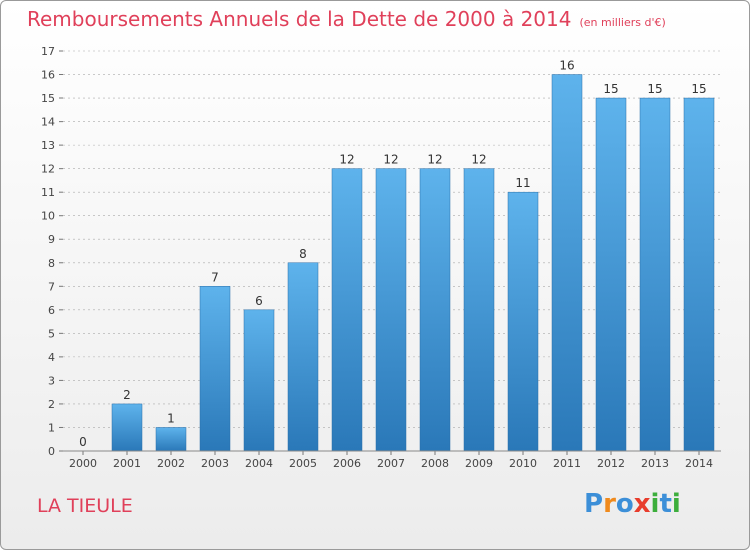 Image resolution: width=750 pixels, height=550 pixels. What do you see at coordinates (611, 463) in the screenshot?
I see `x-tick-label: 2012` at bounding box center [611, 463].